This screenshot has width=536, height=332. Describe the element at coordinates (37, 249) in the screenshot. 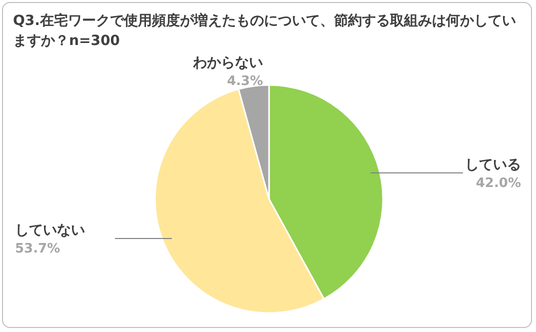

I see `data-label: 53.7%` at that location.